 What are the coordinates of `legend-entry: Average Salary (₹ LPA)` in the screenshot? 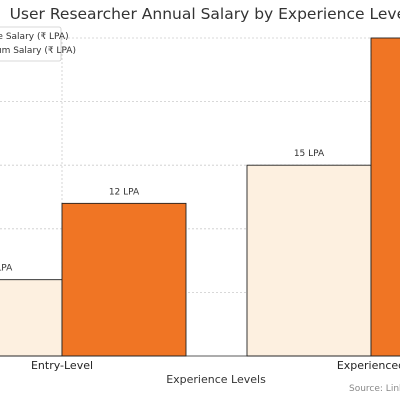 It's located at (34, 37).